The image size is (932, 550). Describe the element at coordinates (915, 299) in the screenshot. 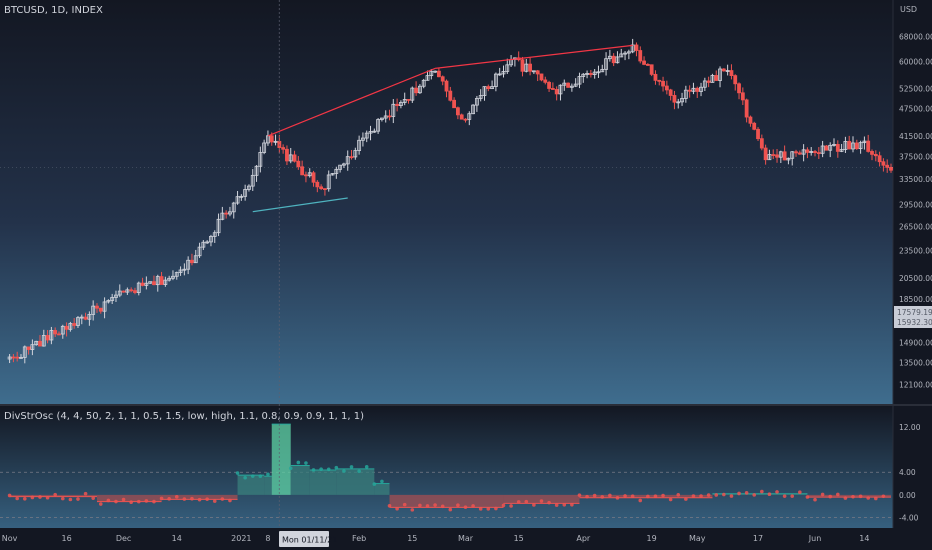

I see `price-tick-label: 18500.00` at that location.